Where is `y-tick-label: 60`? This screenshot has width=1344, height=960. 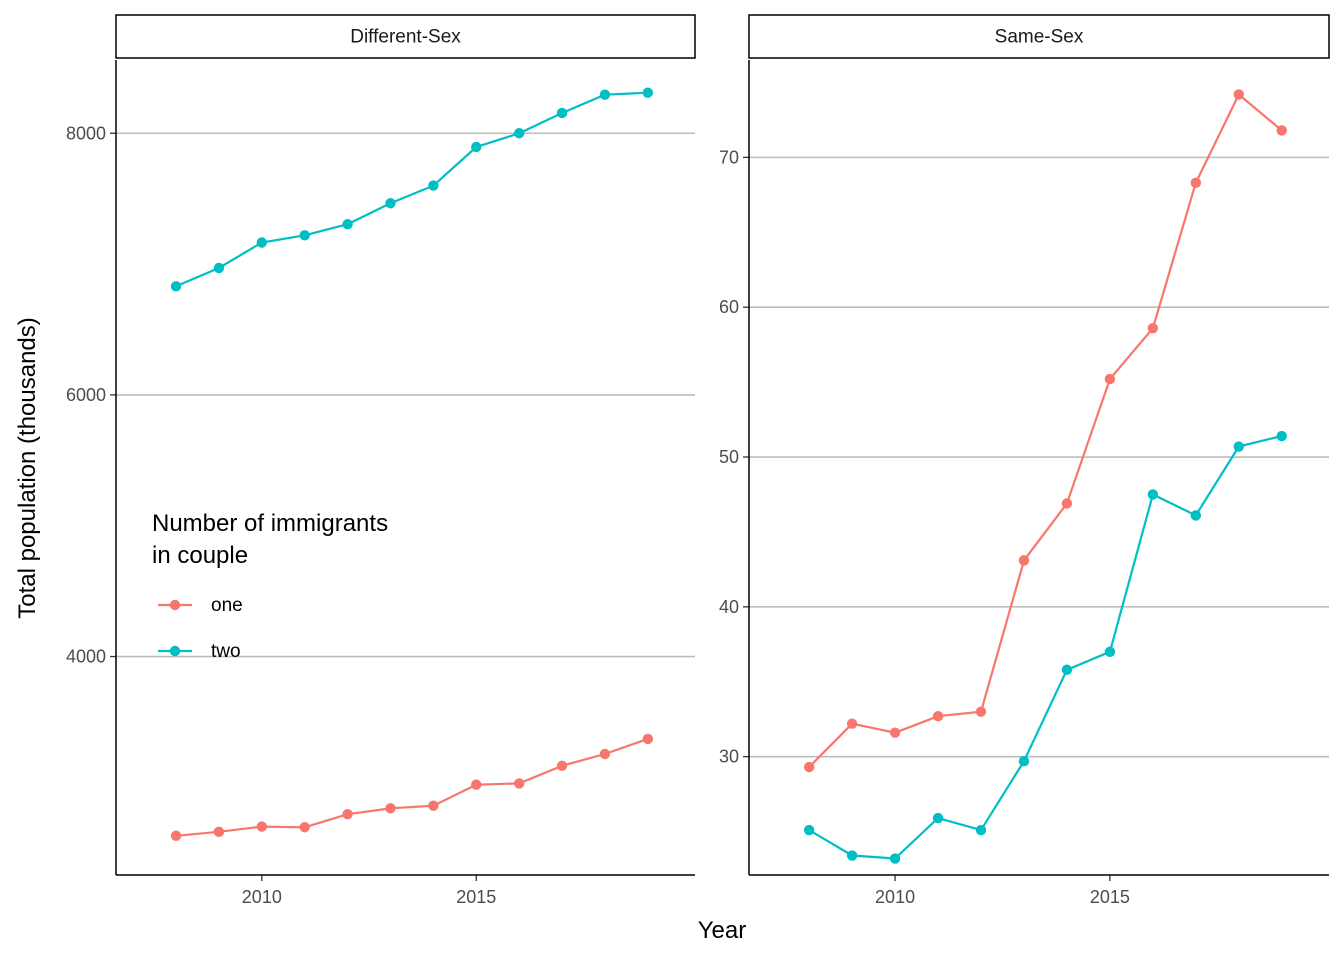 y-tick-label: 60 is located at coordinates (729, 307).